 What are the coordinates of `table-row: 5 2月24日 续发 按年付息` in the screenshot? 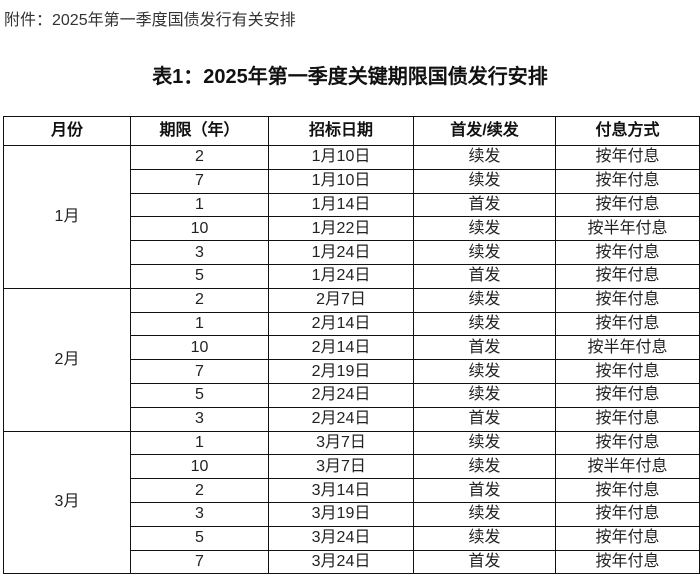 It's located at (352, 395).